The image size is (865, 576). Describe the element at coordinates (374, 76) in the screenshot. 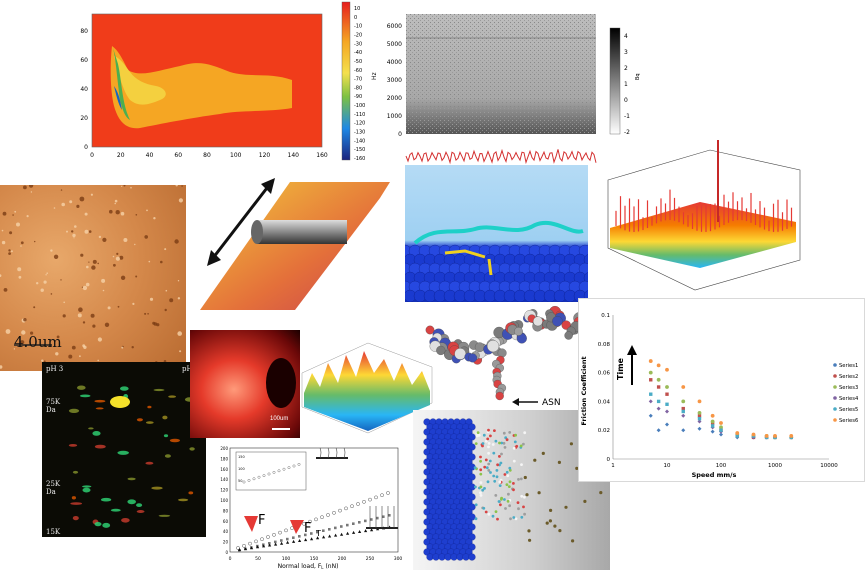

I see `spectrogram-y-label: Hz` at that location.